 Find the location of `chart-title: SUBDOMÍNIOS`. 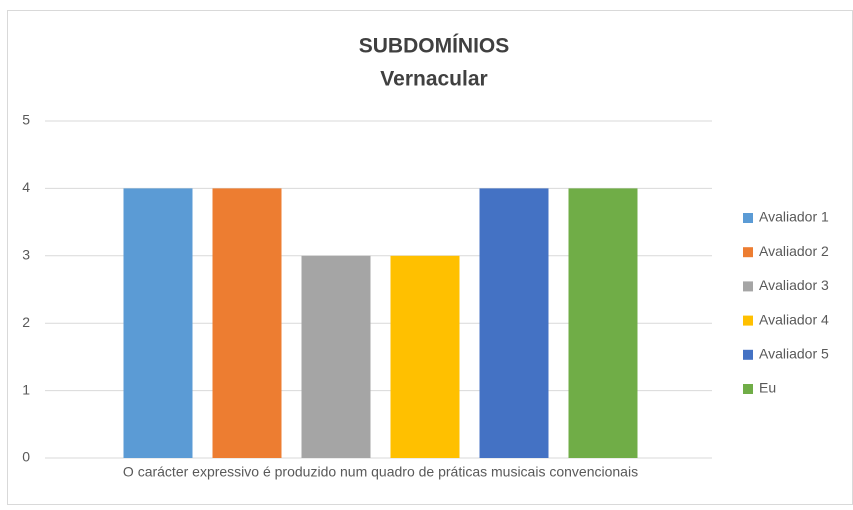

chart-title: SUBDOMÍNIOS is located at coordinates (434, 46).